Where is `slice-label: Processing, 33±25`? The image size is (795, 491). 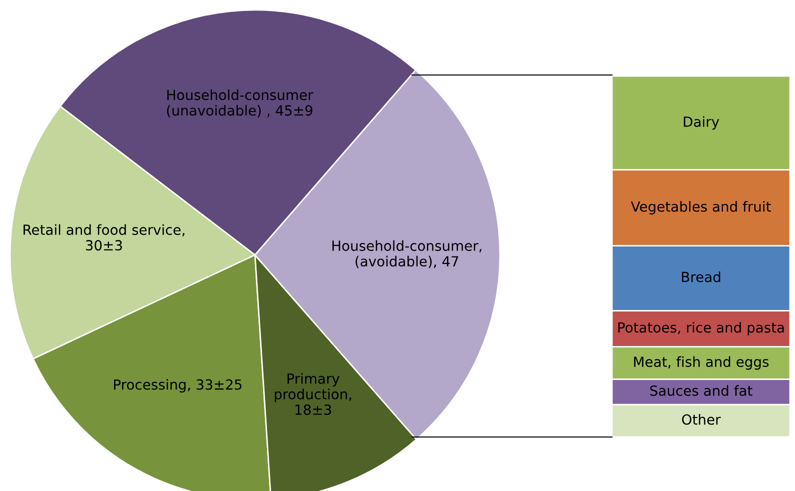 slice-label: Processing, 33±25 is located at coordinates (178, 385).